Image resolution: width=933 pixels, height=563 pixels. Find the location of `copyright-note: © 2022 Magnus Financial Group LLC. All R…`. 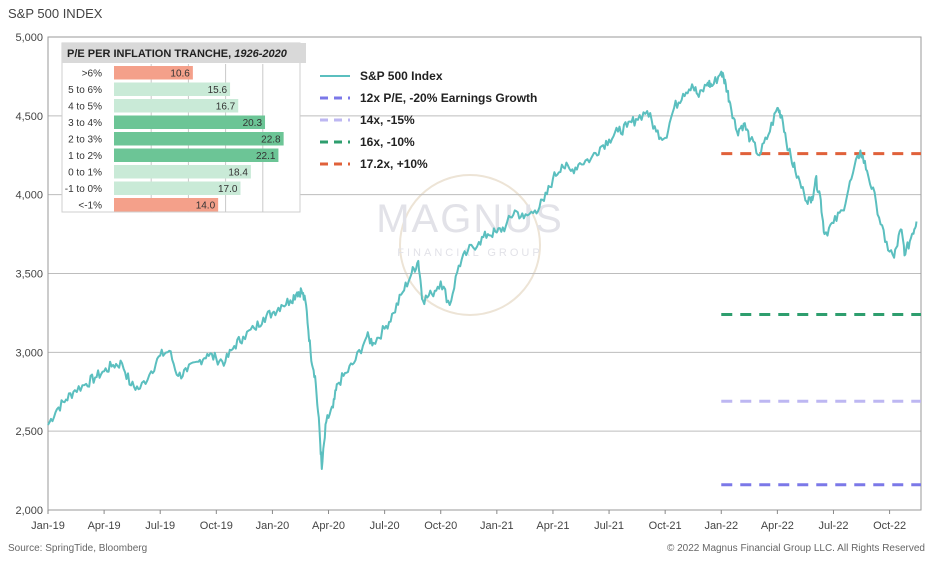

copyright-note: © 2022 Magnus Financial Group LLC. All R… is located at coordinates (795, 548).